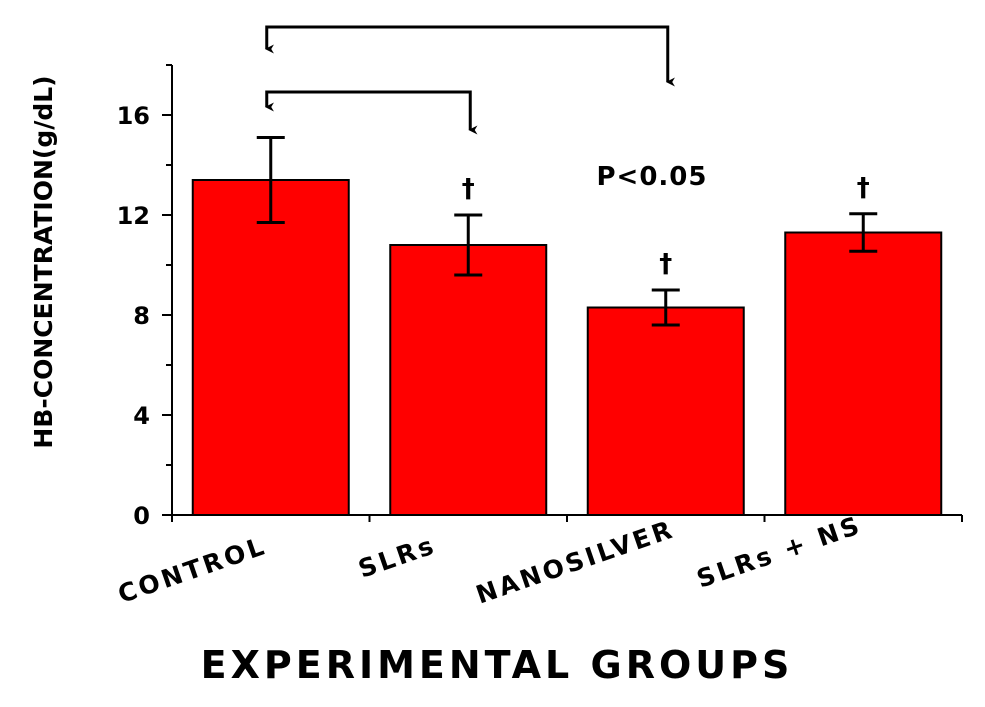 The height and width of the screenshot is (707, 985). Describe the element at coordinates (575, 561) in the screenshot. I see `x-category-label: NANOSILVER` at that location.